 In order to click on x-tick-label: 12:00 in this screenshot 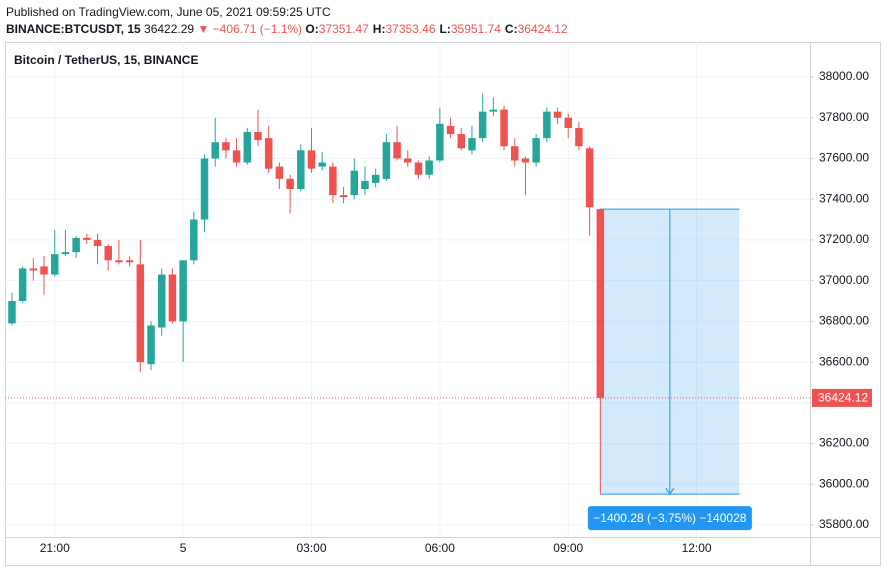, I will do `click(697, 548)`.